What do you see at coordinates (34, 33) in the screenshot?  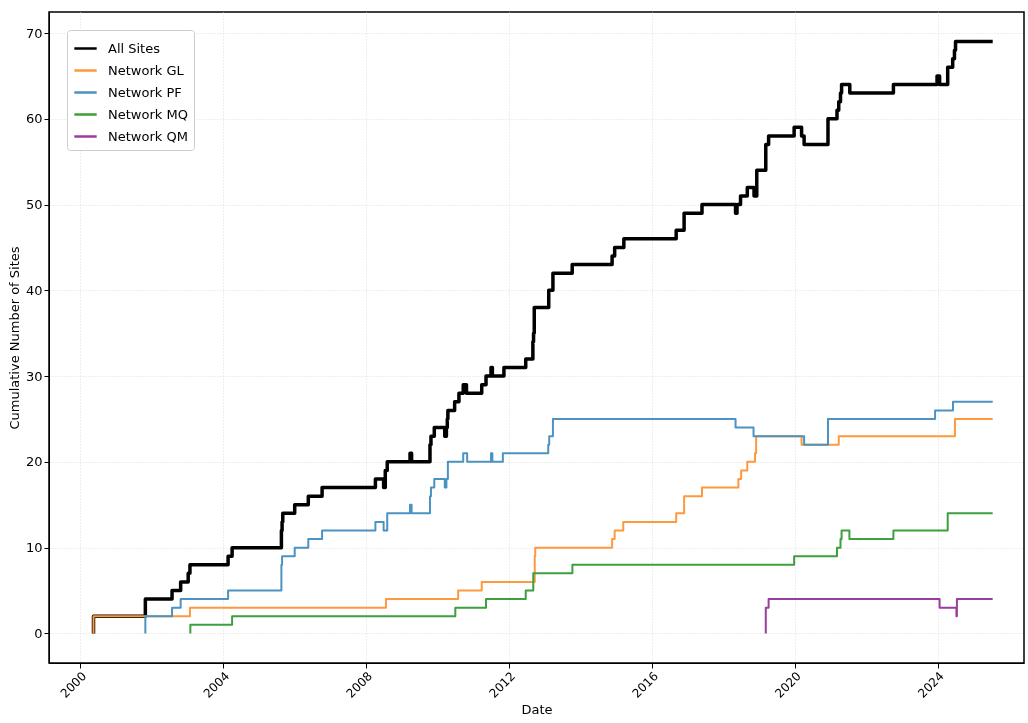 I see `y-tick-label: 70` at bounding box center [34, 33].